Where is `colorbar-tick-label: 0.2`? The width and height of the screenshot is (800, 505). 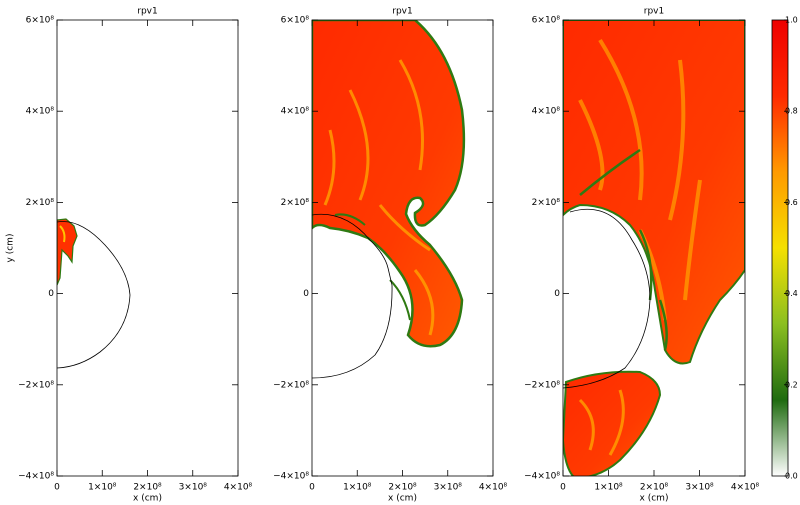 colorbar-tick-label: 0.2 is located at coordinates (791, 384).